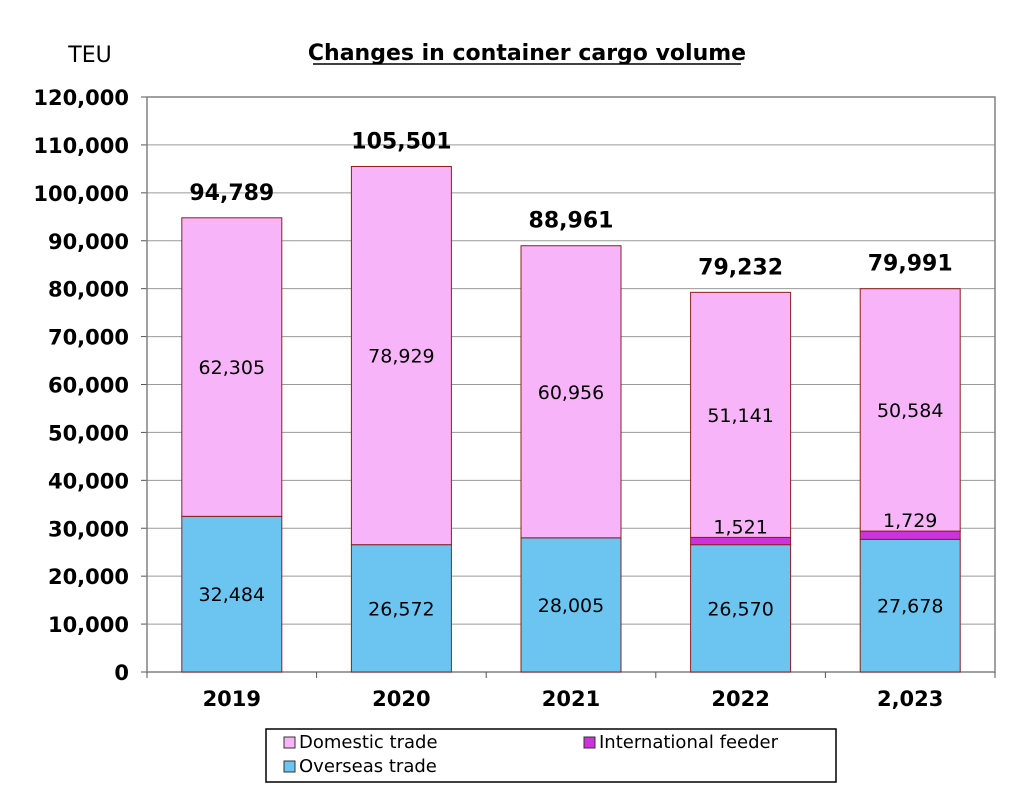 This screenshot has width=1024, height=798. I want to click on total-label: 105,501, so click(401, 141).